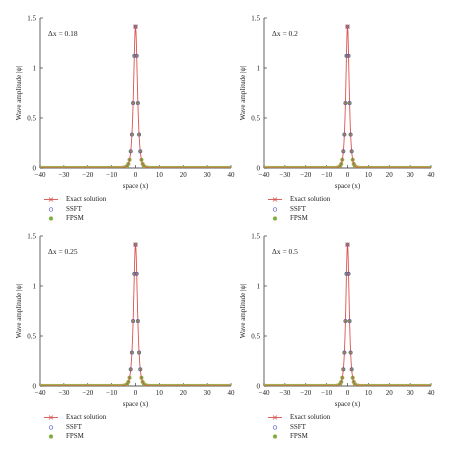  Describe the element at coordinates (63, 251) in the screenshot. I see `dx-annotation: Δx = 0.25` at that location.